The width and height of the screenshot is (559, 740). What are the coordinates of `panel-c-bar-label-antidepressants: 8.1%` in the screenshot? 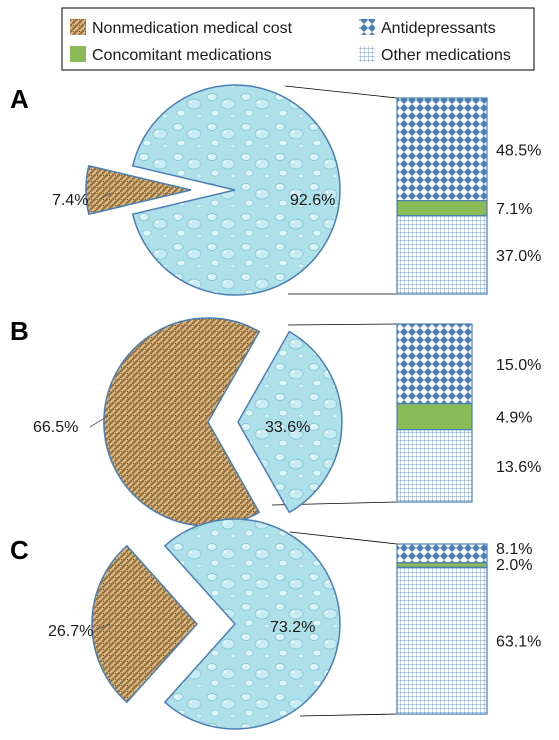 It's located at (514, 549).